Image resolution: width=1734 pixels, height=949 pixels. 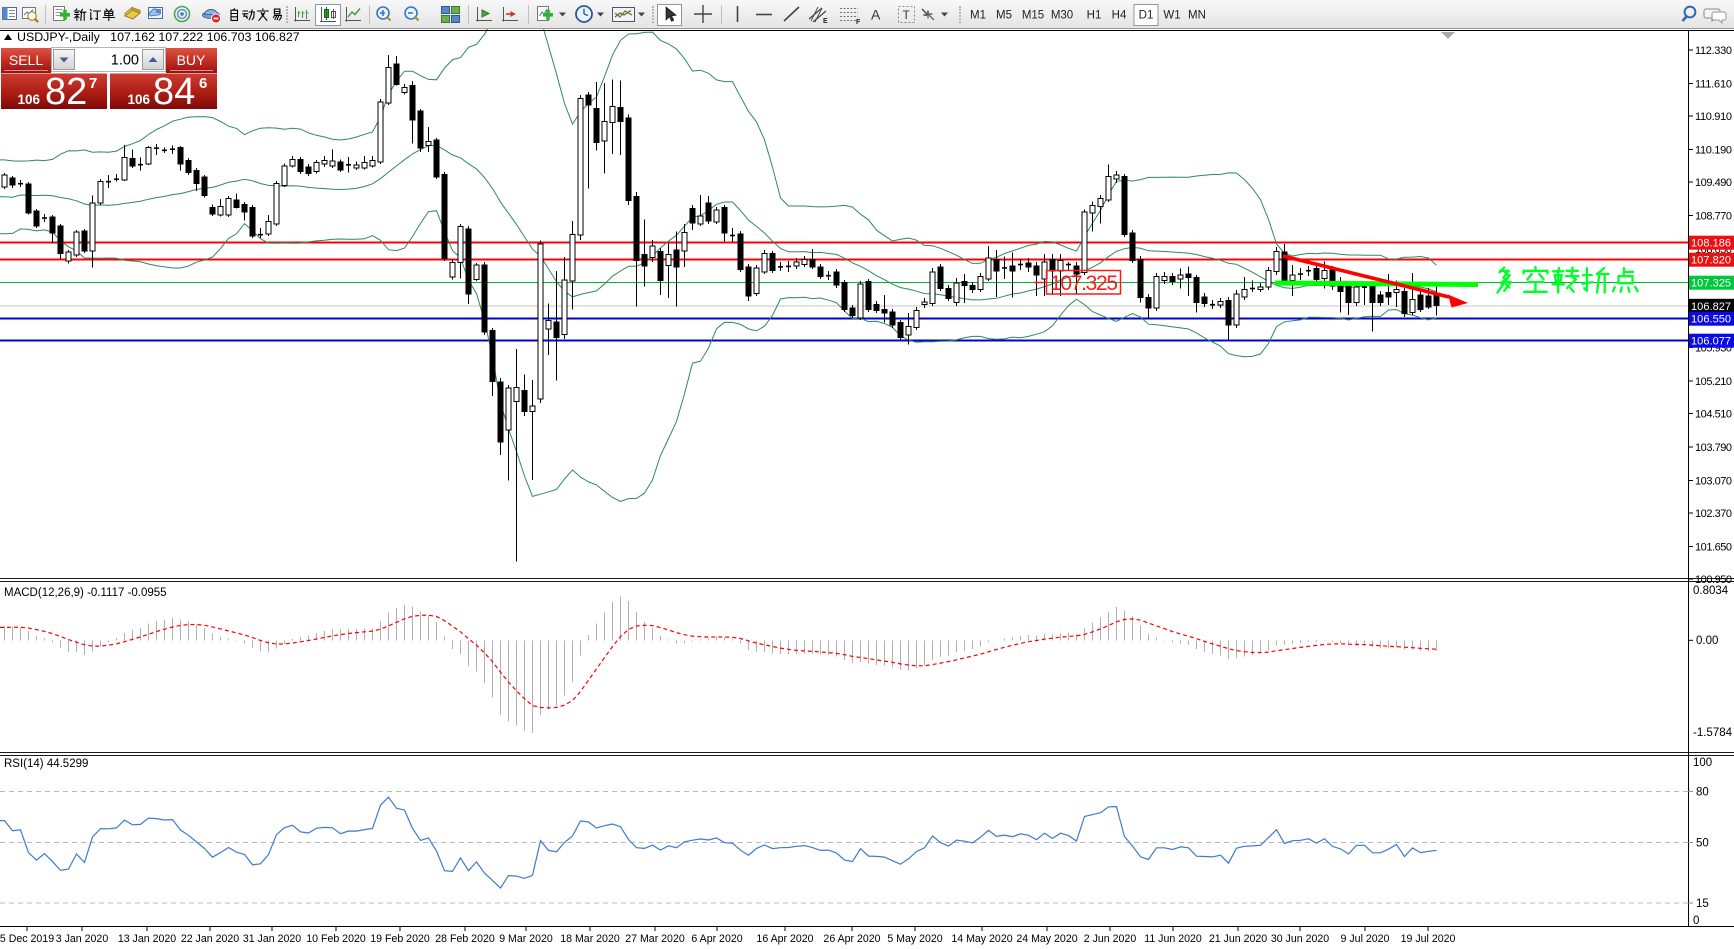 I want to click on svg-text: 24 May 2020, so click(x=1046, y=939).